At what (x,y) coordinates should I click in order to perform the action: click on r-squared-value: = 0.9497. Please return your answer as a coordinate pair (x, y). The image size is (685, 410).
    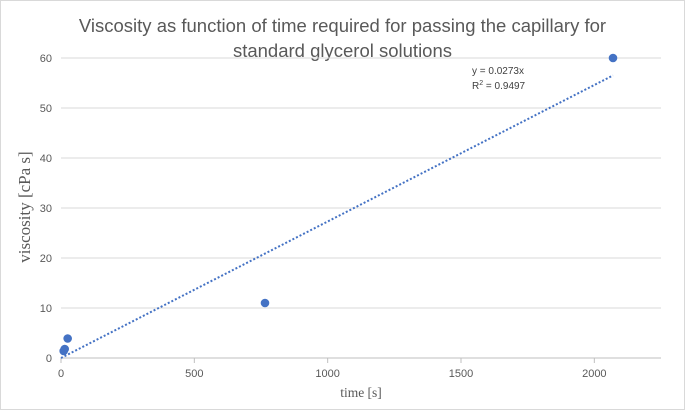
    Looking at the image, I should click on (504, 86).